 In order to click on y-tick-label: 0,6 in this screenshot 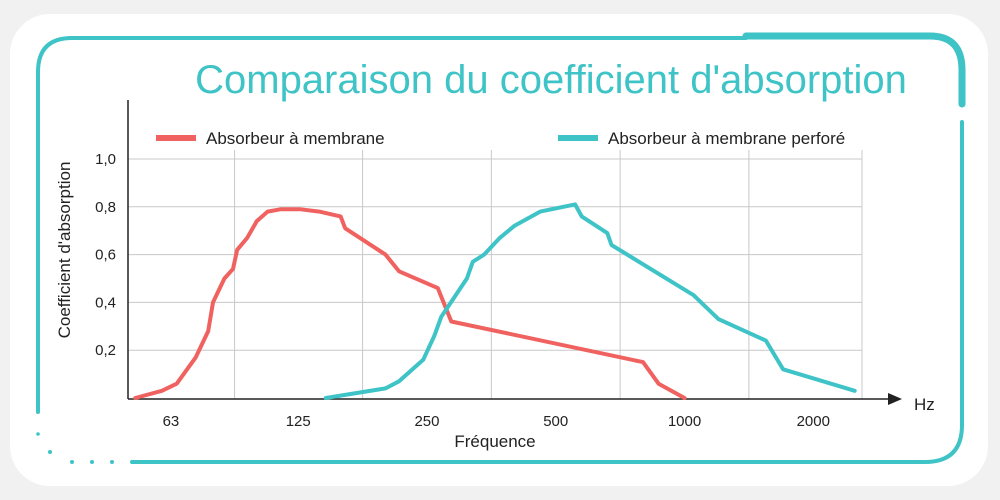, I will do `click(105, 255)`.